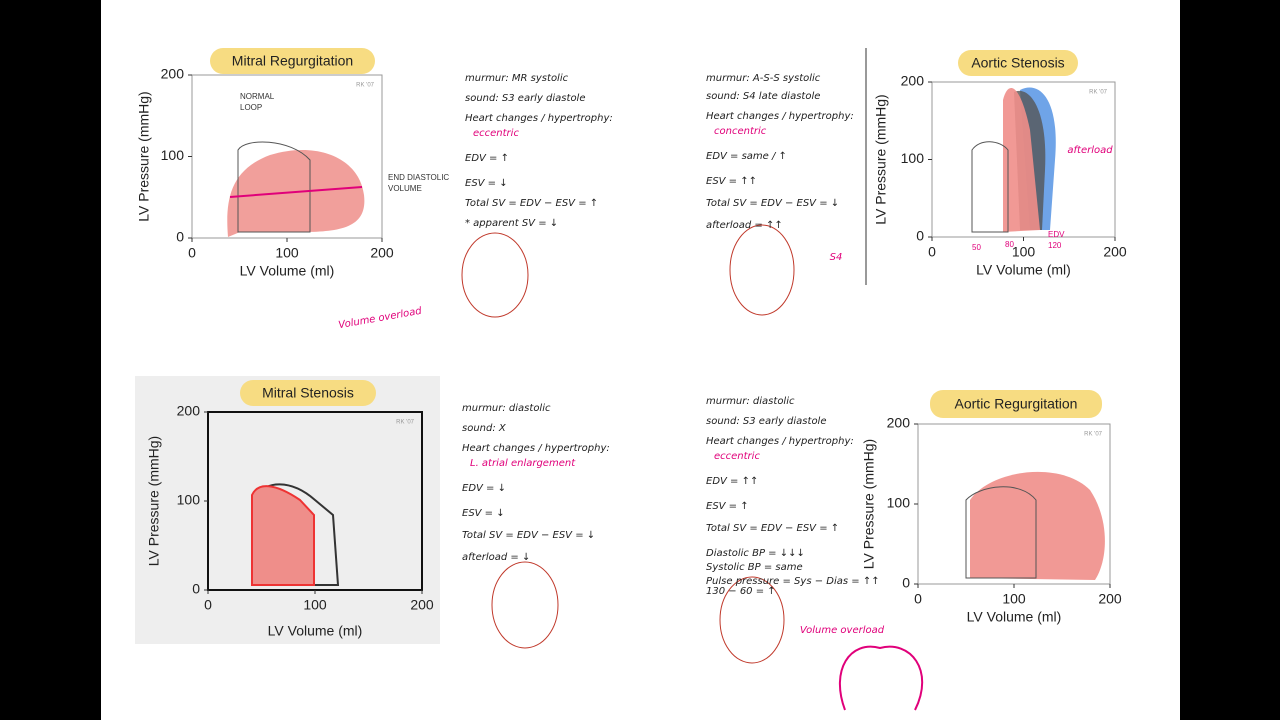 The width and height of the screenshot is (1280, 720). Describe the element at coordinates (755, 553) in the screenshot. I see `note: Diastolic BP = ↓↓↓` at that location.